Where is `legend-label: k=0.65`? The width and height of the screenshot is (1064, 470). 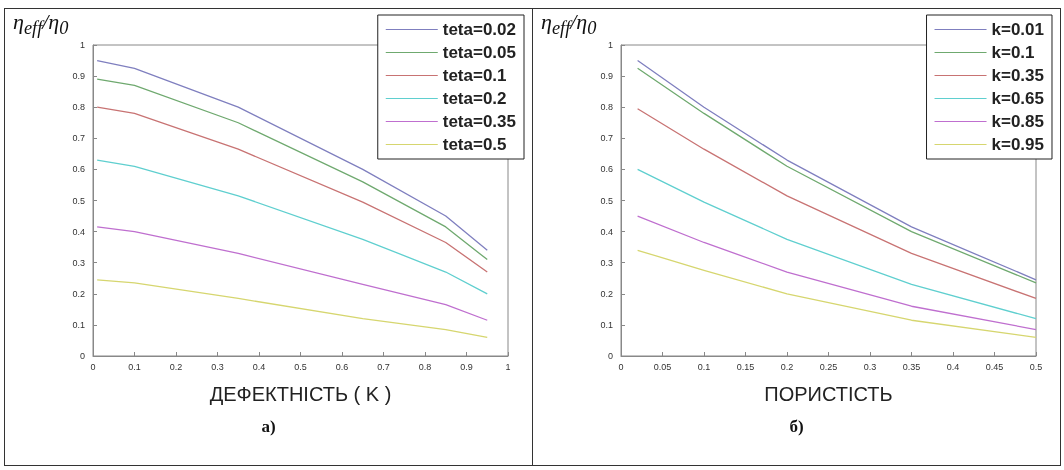 legend-label: k=0.65 is located at coordinates (1018, 98).